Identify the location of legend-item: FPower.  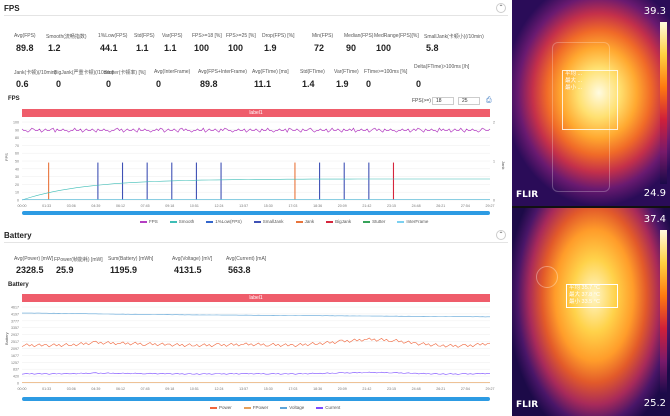
(255, 407).